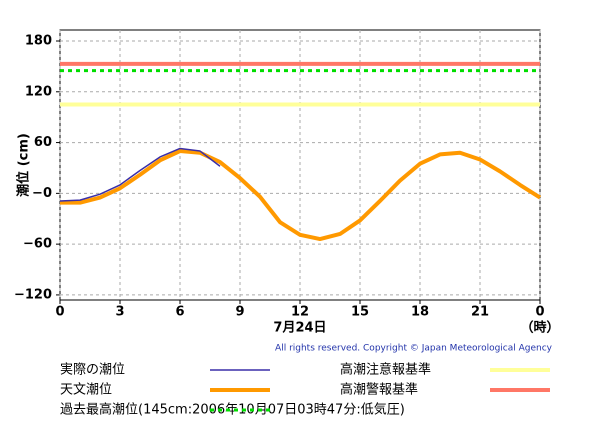  I want to click on x-tick-label: 21, so click(480, 312).